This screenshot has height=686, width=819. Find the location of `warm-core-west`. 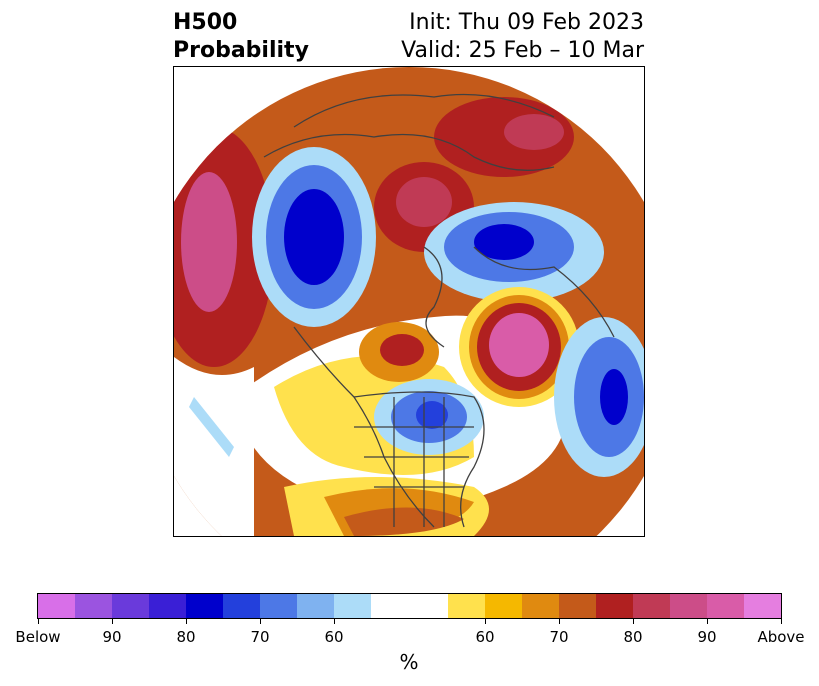

warm-core-west is located at coordinates (209, 242).